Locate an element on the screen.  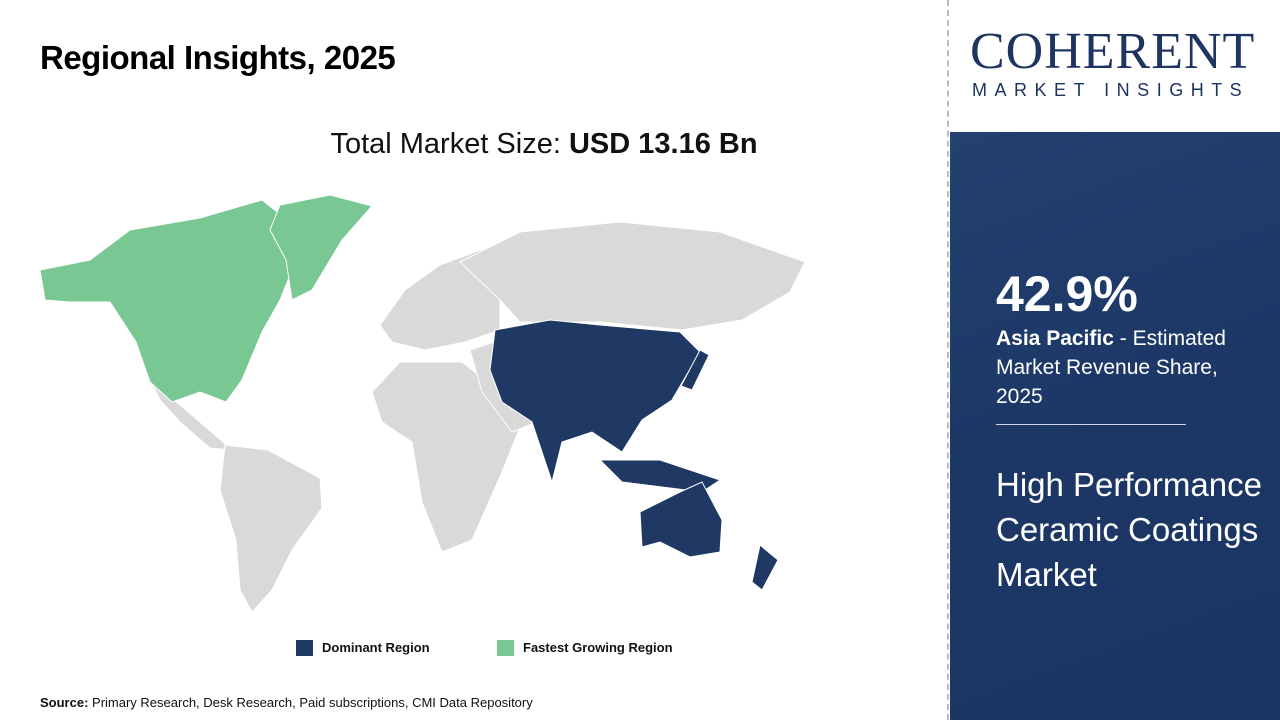
panel-divider is located at coordinates (1091, 424).